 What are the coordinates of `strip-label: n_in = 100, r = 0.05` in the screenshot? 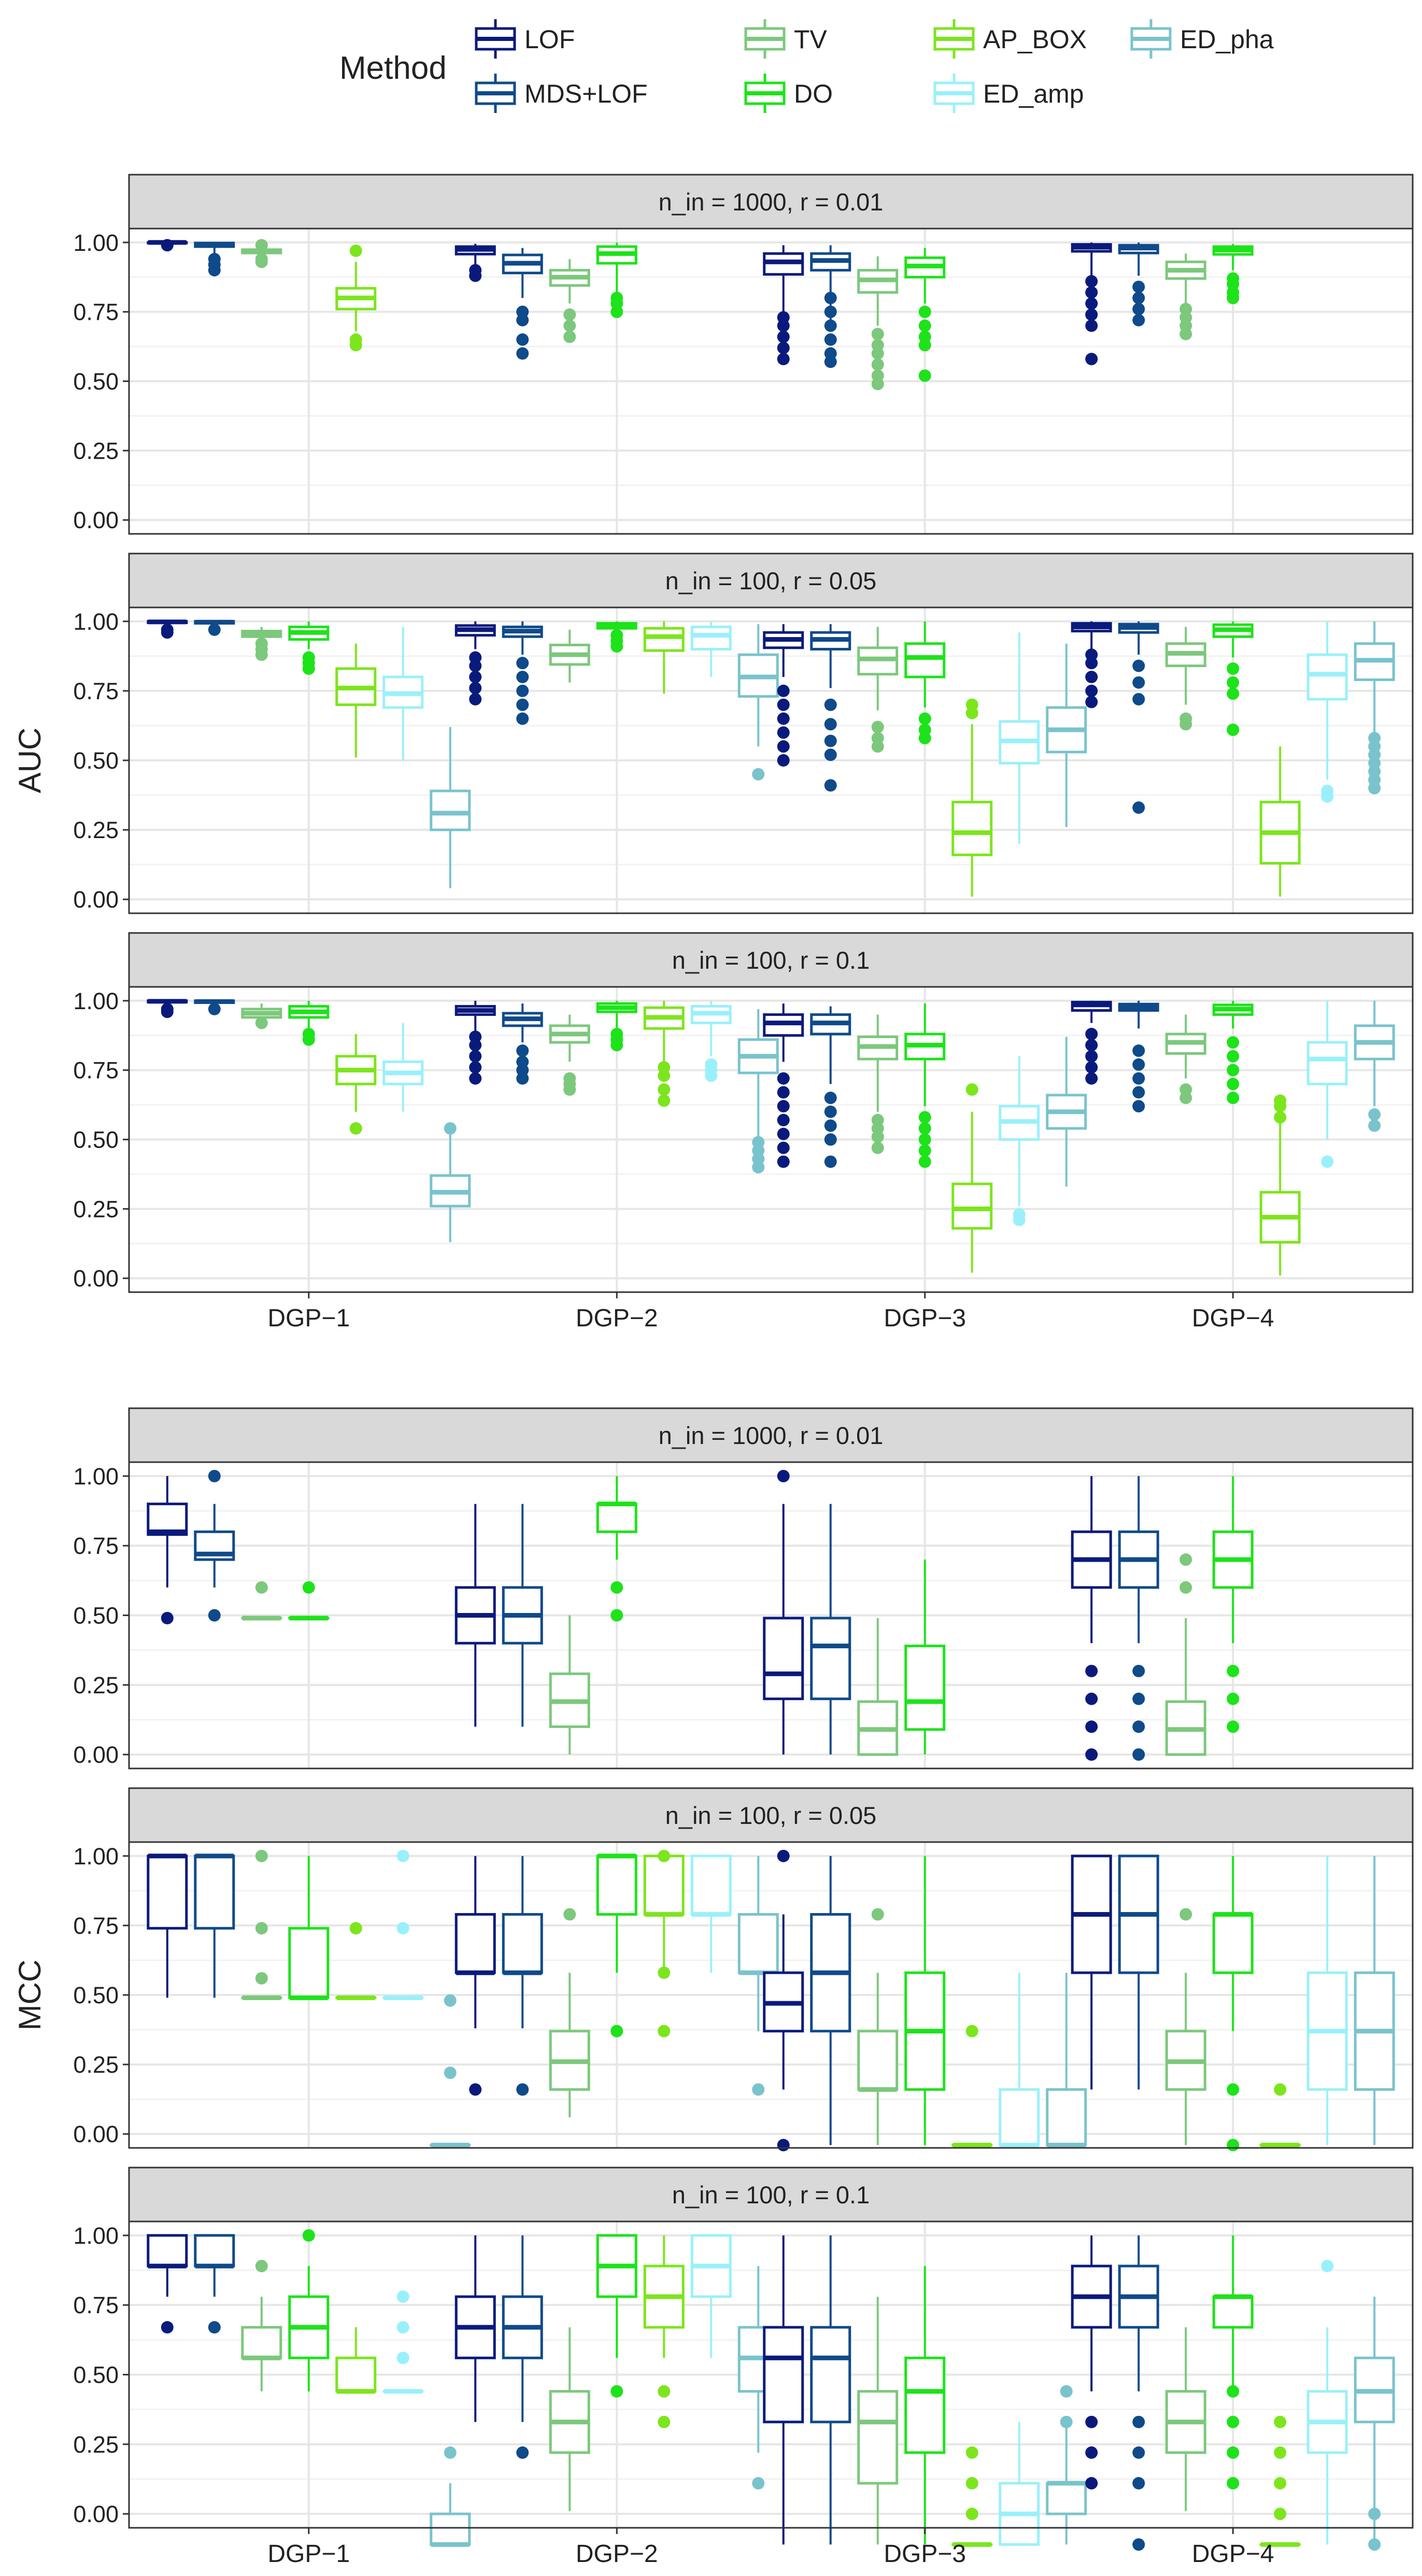 It's located at (771, 1815).